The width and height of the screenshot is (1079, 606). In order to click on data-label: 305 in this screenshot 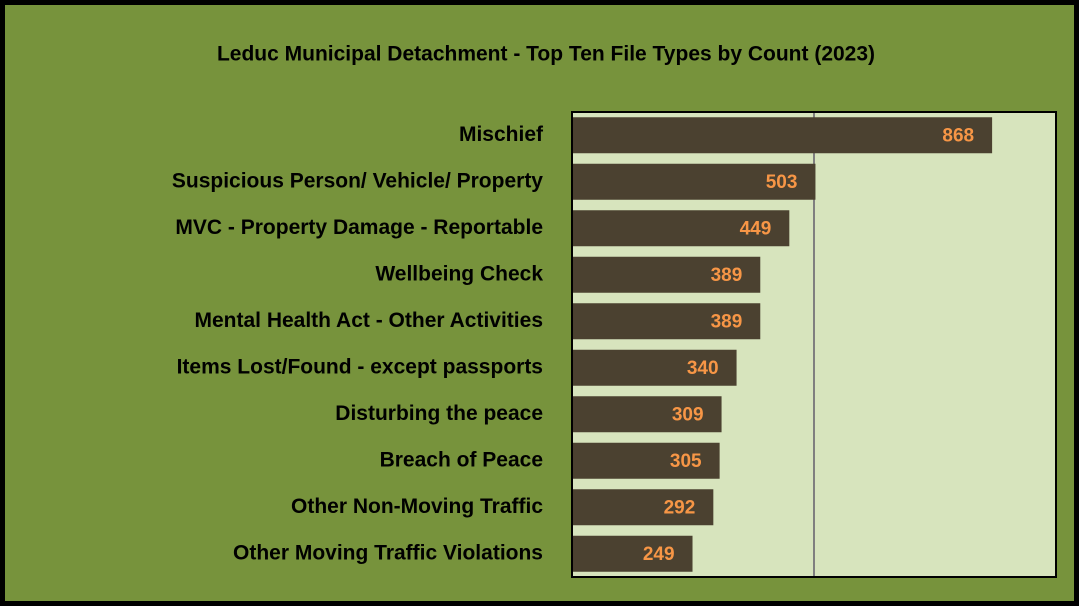, I will do `click(686, 461)`.